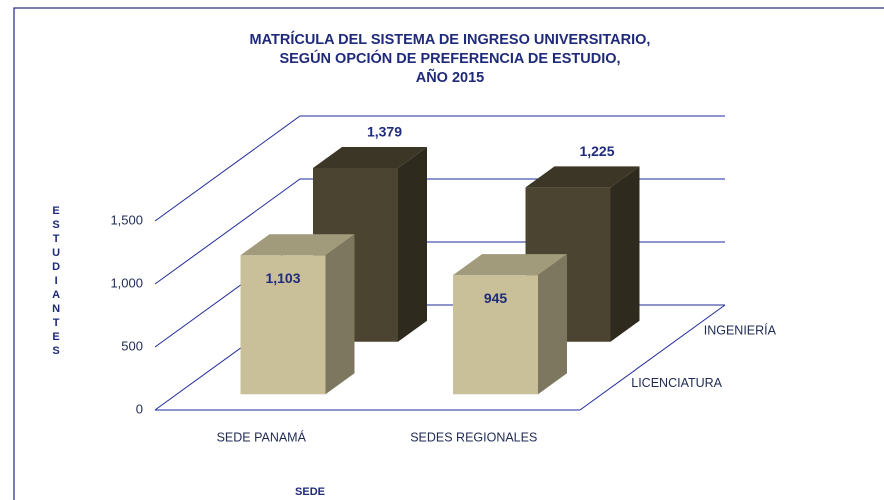 The width and height of the screenshot is (884, 500). Describe the element at coordinates (652, 357) in the screenshot. I see `floor-edge` at that location.